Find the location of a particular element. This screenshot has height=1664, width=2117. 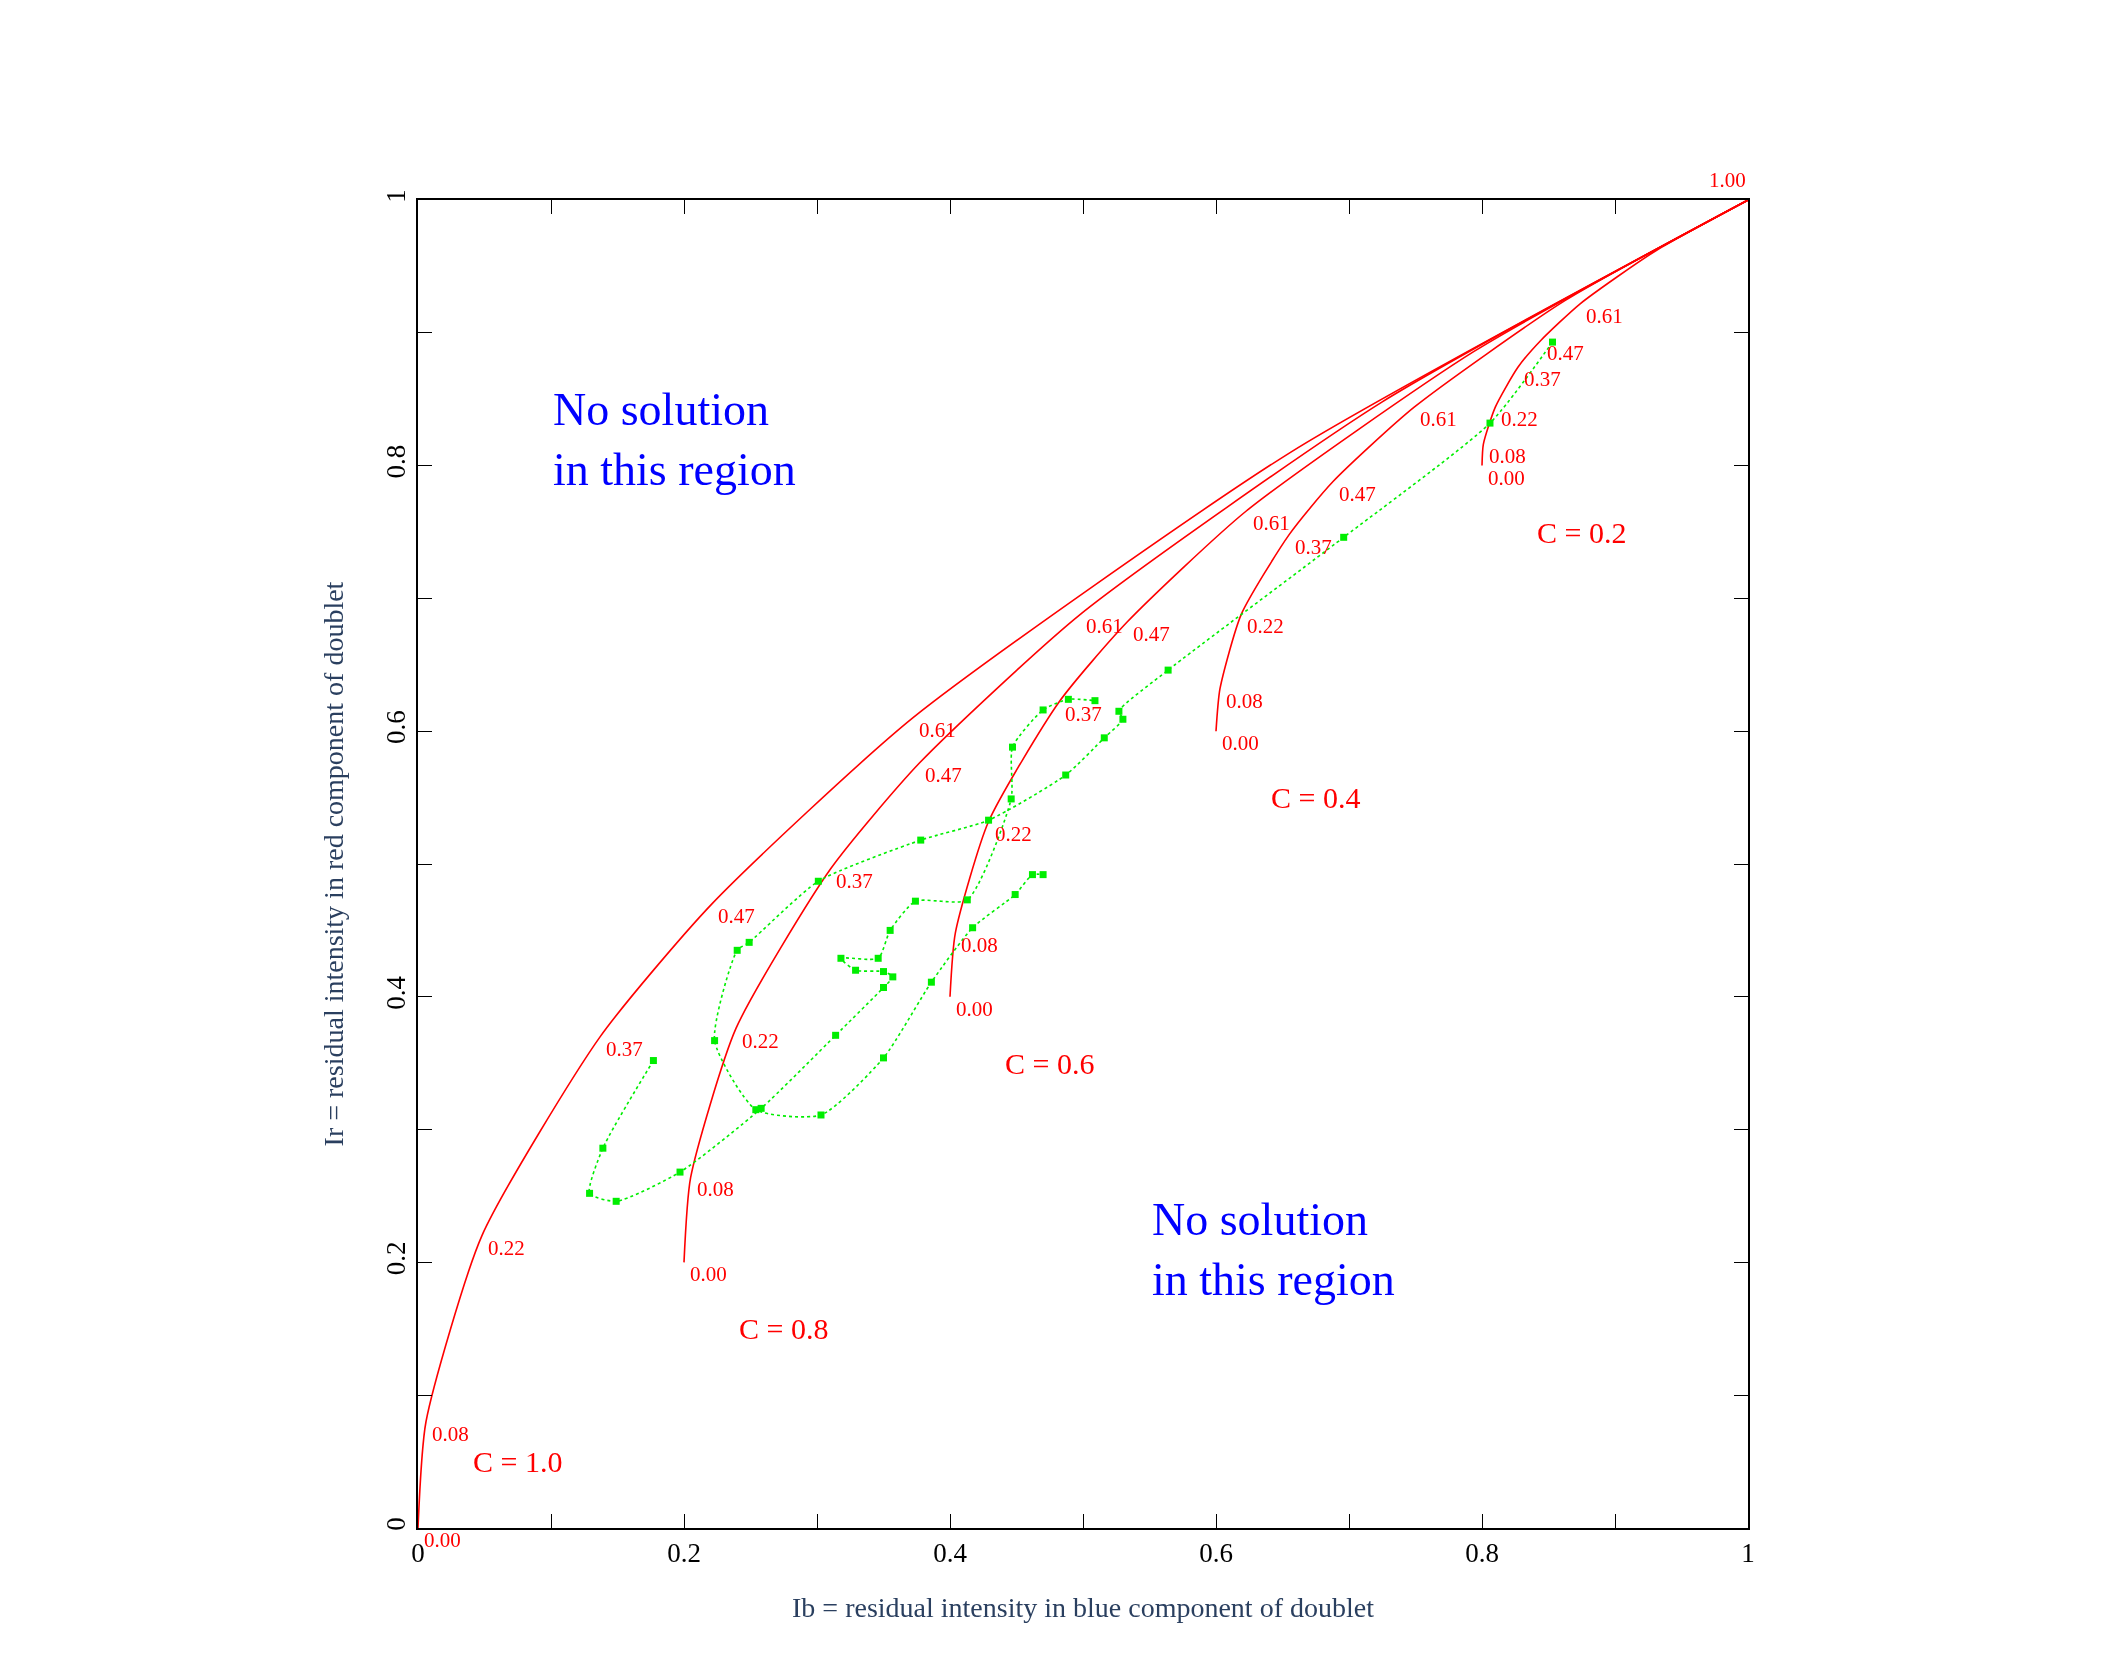

y-tick-label: 0.6 is located at coordinates (396, 727).